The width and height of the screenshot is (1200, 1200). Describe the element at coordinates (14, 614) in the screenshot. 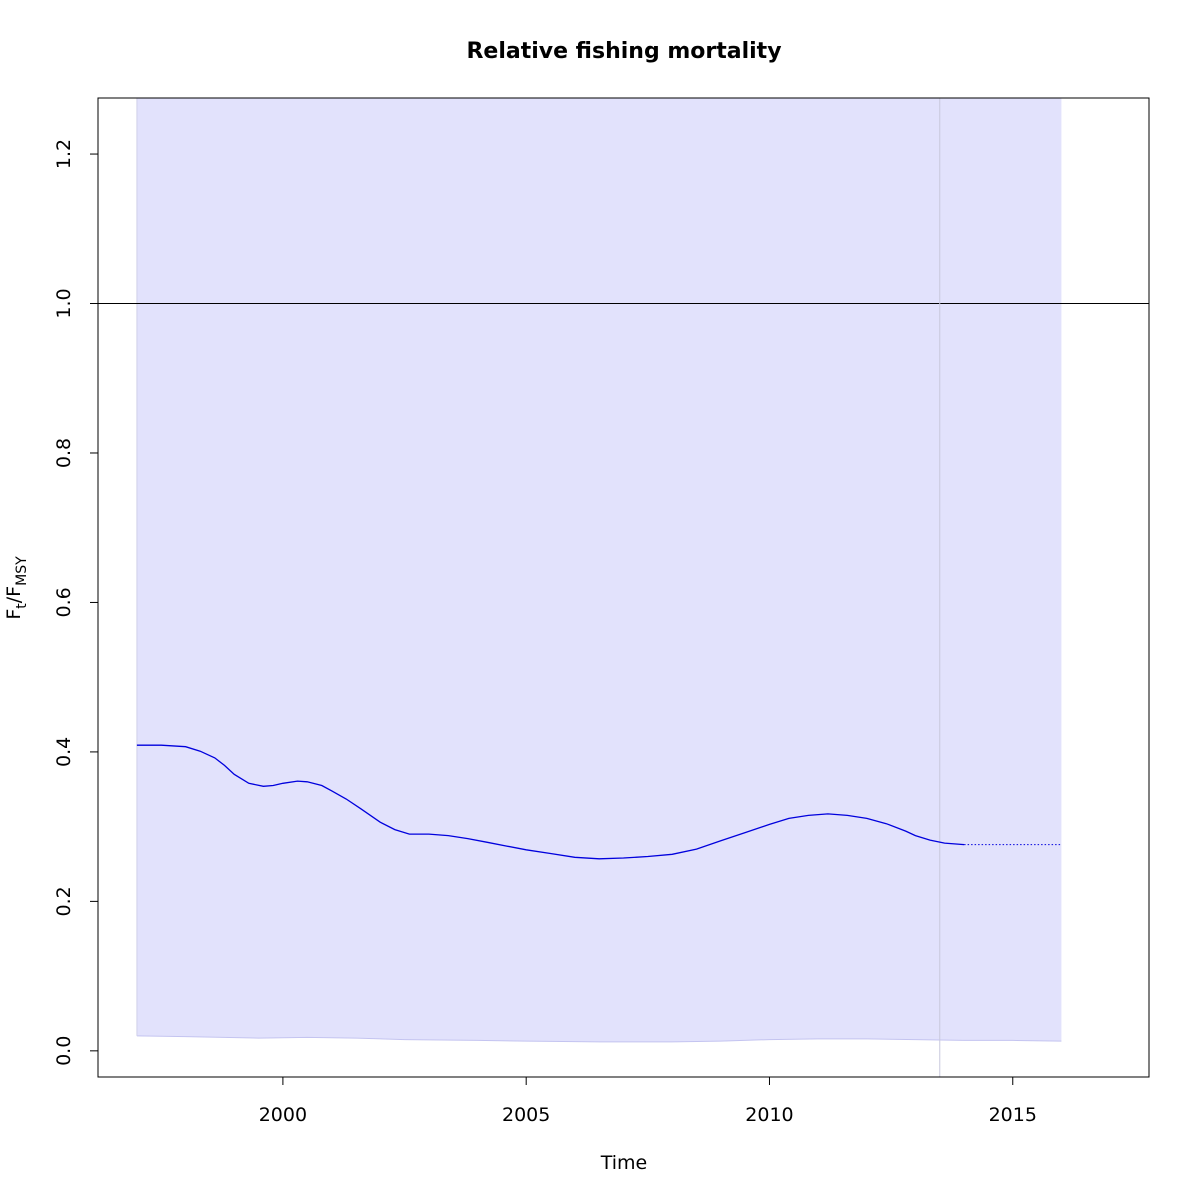

I see `y-axis-label-main: F` at that location.